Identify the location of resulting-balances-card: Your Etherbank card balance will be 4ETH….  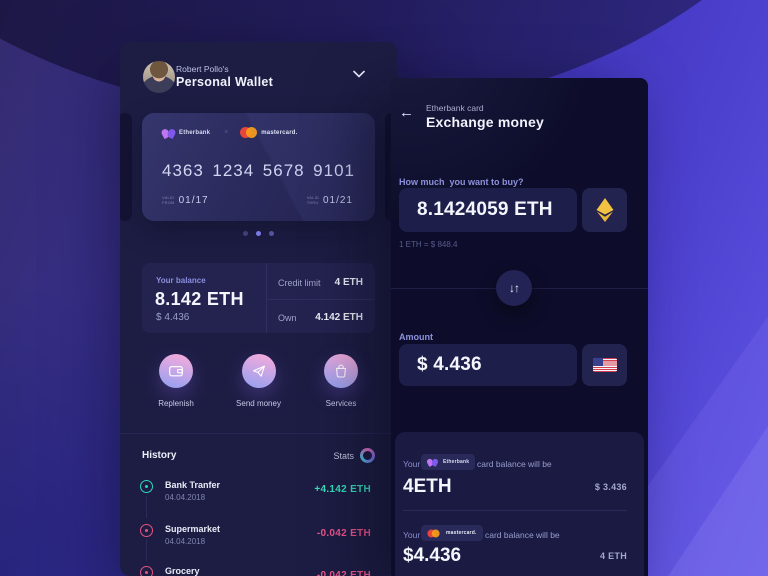
(519, 504).